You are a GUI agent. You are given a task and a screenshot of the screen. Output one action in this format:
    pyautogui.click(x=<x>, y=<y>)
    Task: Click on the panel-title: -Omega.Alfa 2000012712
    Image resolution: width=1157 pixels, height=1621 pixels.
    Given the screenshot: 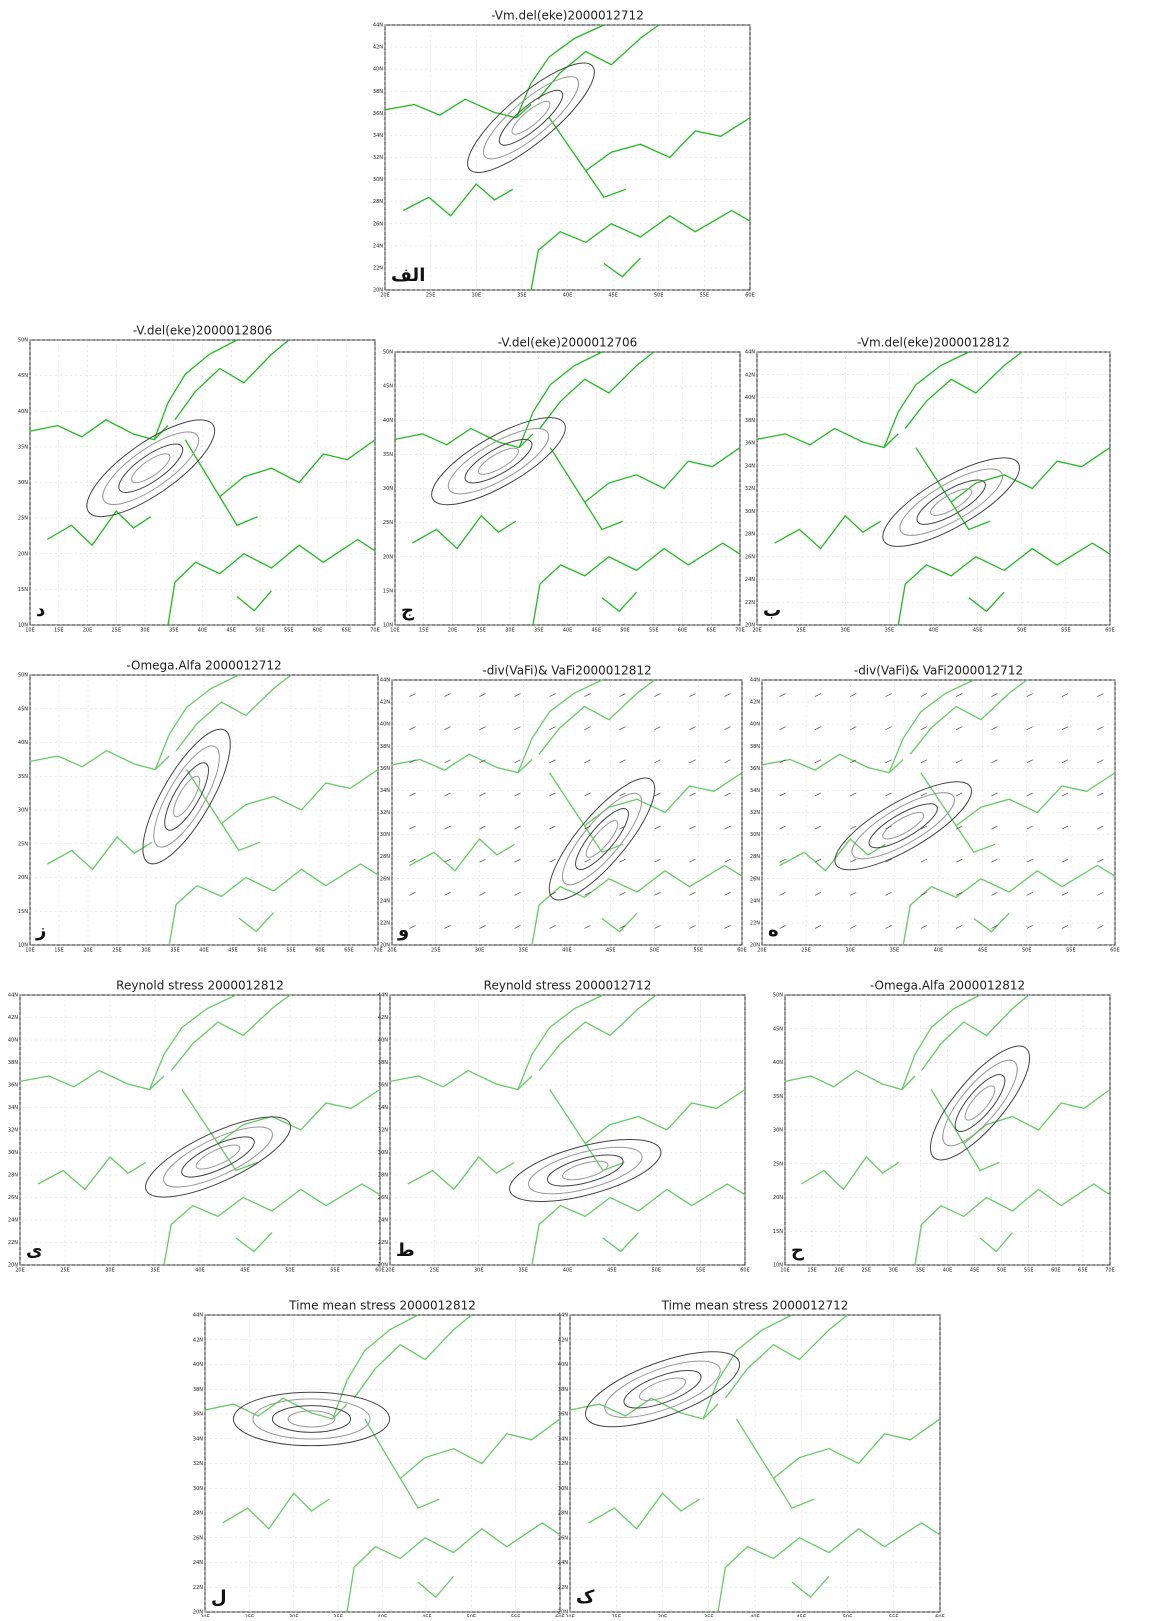 What is the action you would take?
    pyautogui.click(x=203, y=666)
    